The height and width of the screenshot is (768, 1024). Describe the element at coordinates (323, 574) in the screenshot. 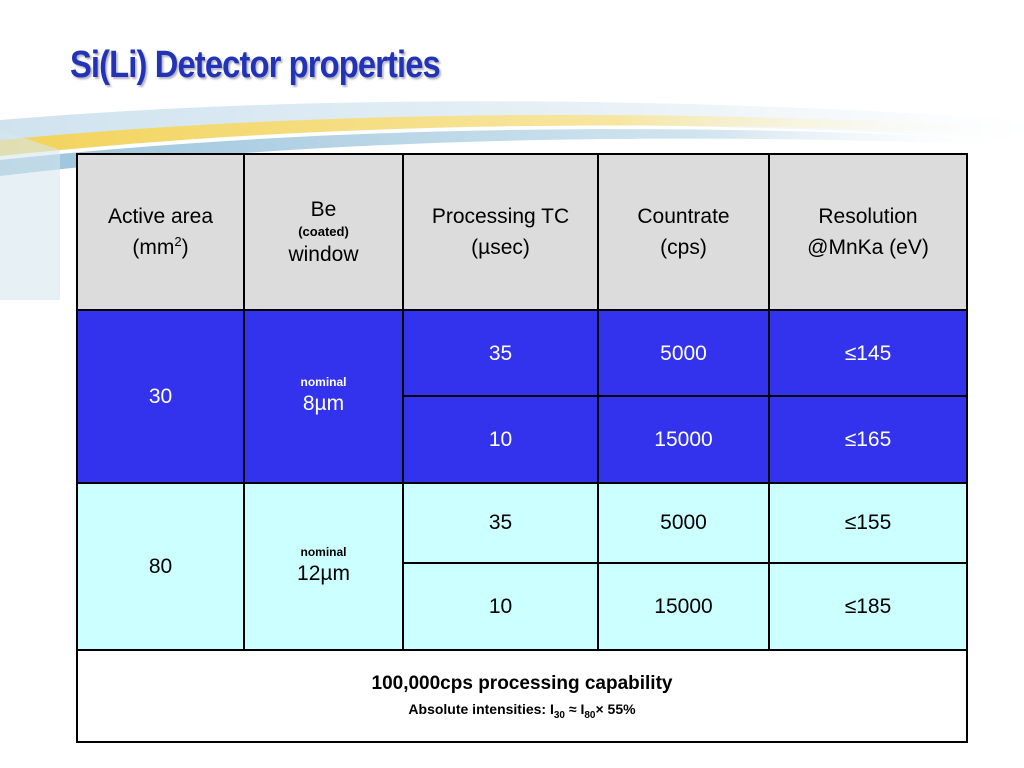

I see `window-thickness: 12µm` at that location.